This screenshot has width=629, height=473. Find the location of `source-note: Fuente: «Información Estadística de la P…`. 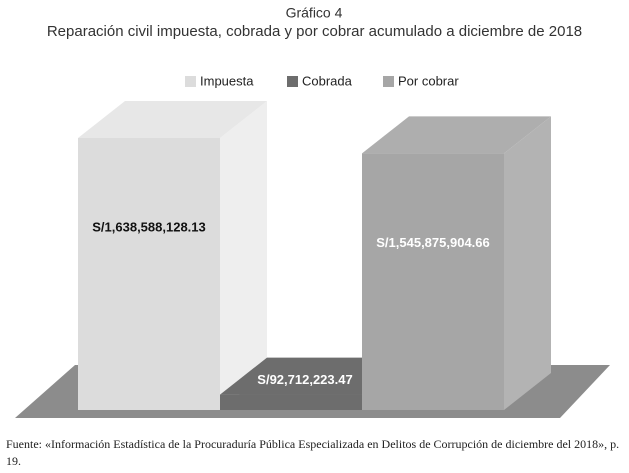

source-note: Fuente: «Información Estadística de la P… is located at coordinates (313, 452).